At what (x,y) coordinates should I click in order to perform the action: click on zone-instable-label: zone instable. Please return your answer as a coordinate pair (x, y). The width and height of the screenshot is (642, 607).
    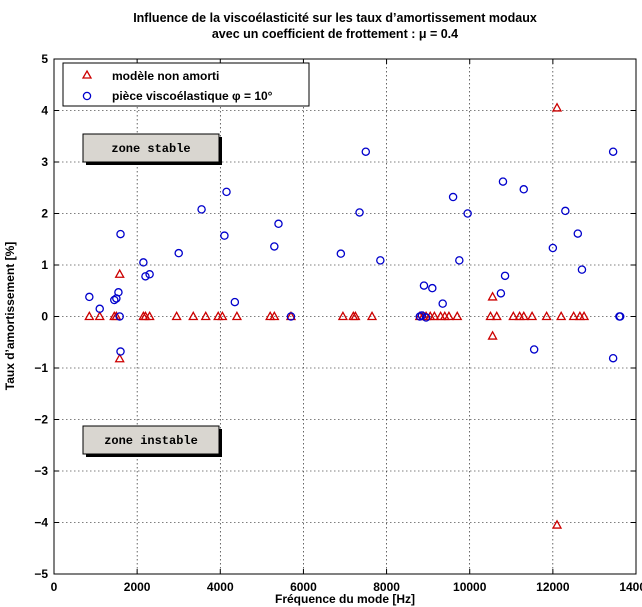
    Looking at the image, I should click on (151, 441).